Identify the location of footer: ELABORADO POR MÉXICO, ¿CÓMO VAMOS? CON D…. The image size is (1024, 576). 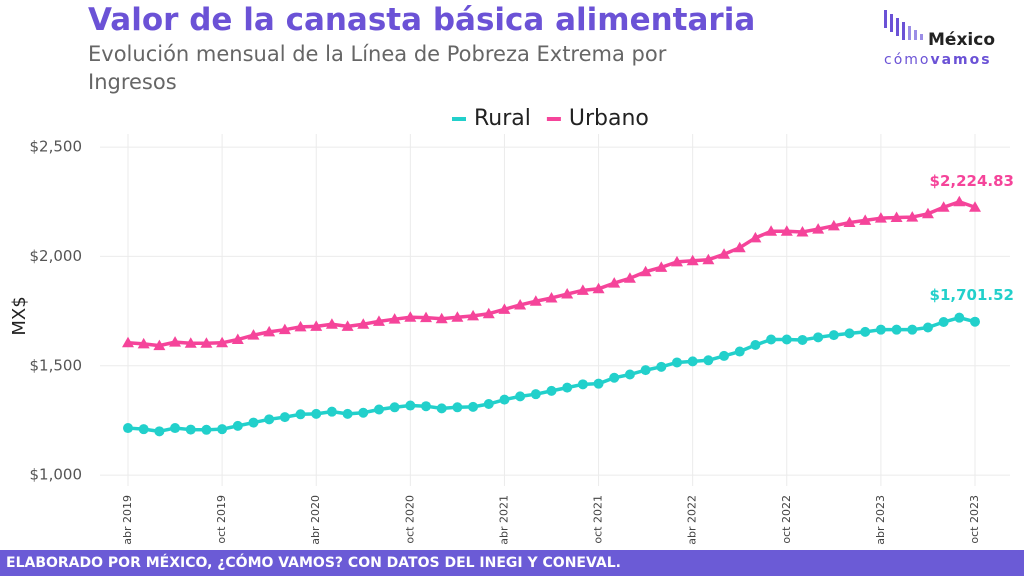
(512, 563).